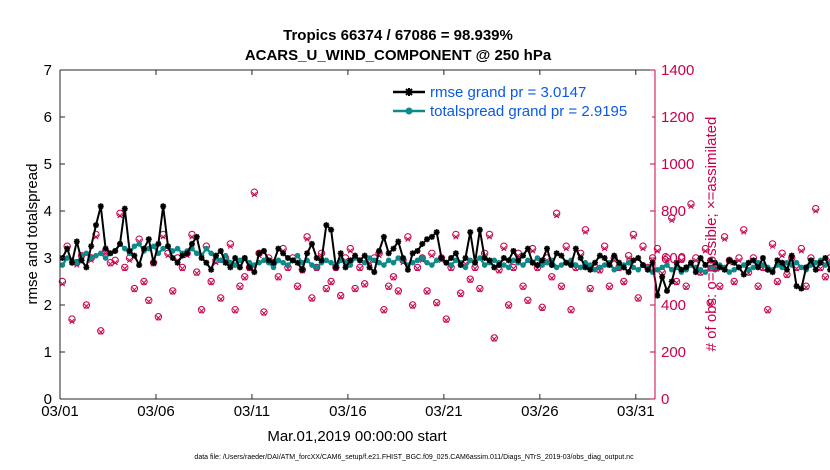 The image size is (830, 470). I want to click on y-right-tick-label: 800, so click(673, 211).